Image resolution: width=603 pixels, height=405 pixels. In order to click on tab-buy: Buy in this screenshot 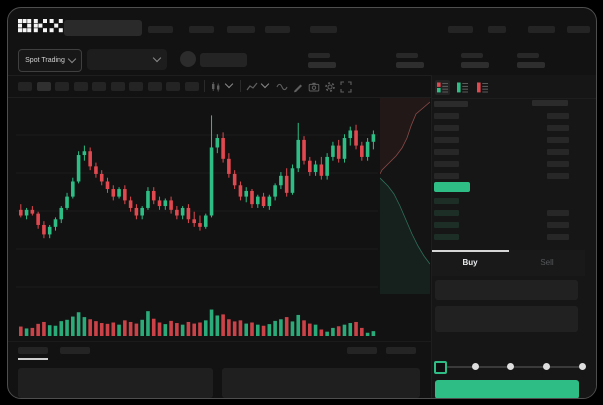, I will do `click(470, 262)`.